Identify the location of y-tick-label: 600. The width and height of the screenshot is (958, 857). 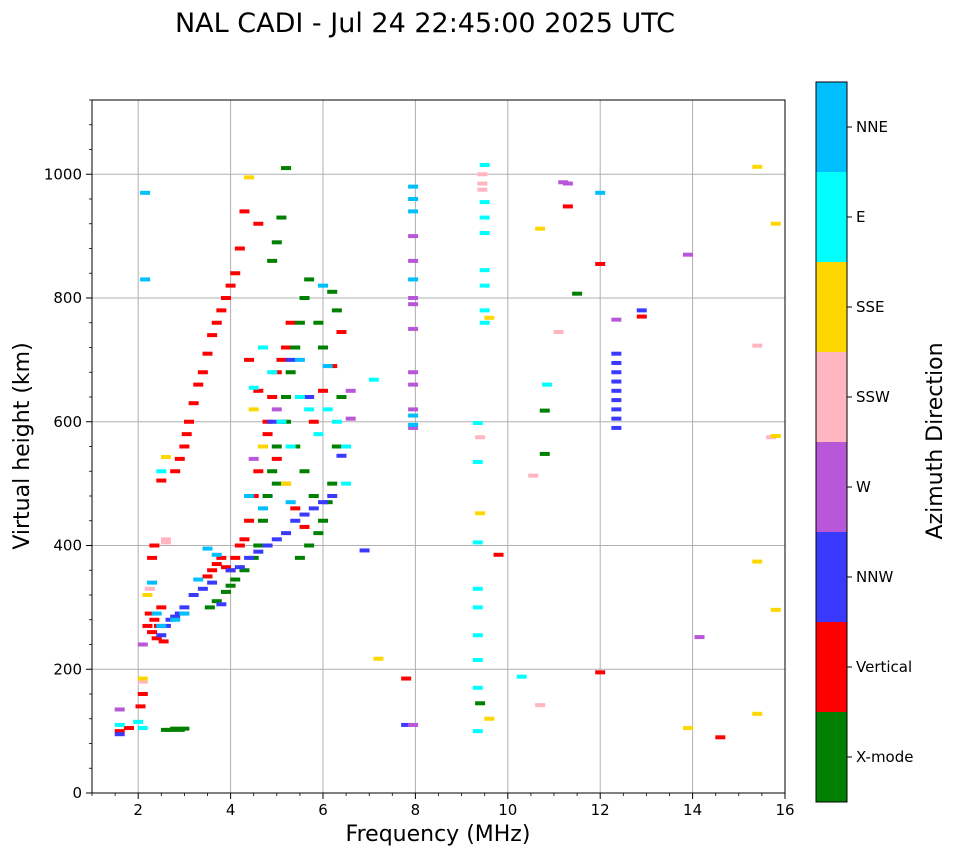
(67, 422).